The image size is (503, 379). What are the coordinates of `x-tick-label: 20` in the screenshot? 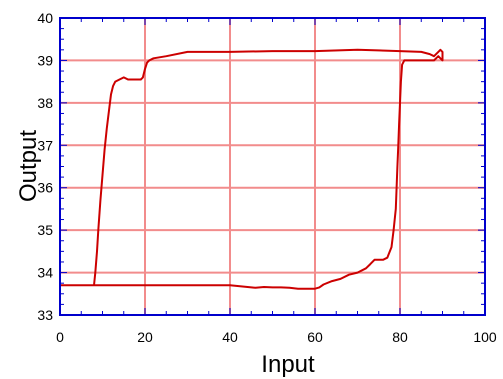 It's located at (145, 337).